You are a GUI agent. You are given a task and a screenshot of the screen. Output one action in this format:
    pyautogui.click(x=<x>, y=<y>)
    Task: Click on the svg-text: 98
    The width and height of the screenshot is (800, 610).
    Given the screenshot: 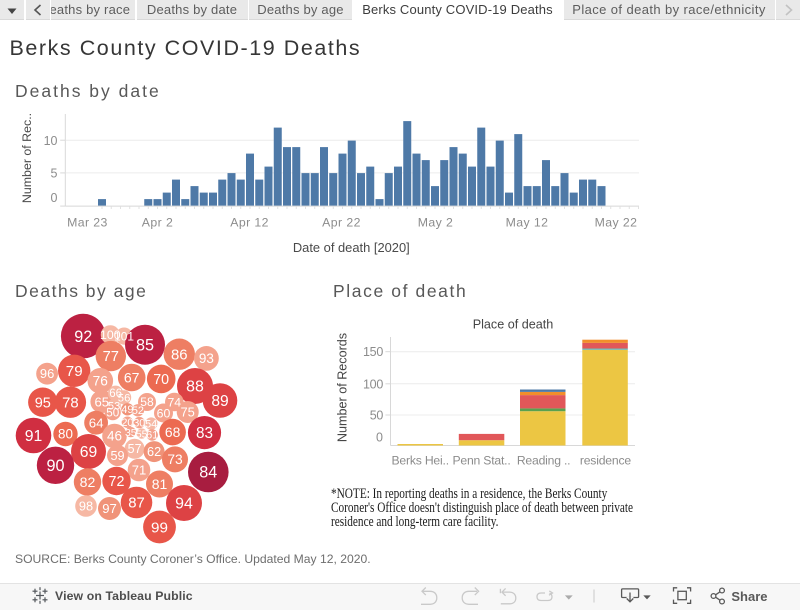 What is the action you would take?
    pyautogui.click(x=86, y=506)
    